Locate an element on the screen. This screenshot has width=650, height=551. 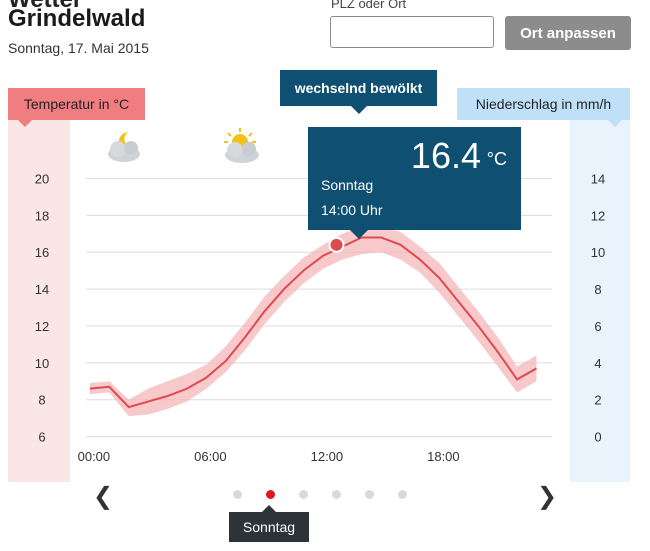
tooltip-time: 14:00 Uhr is located at coordinates (352, 210).